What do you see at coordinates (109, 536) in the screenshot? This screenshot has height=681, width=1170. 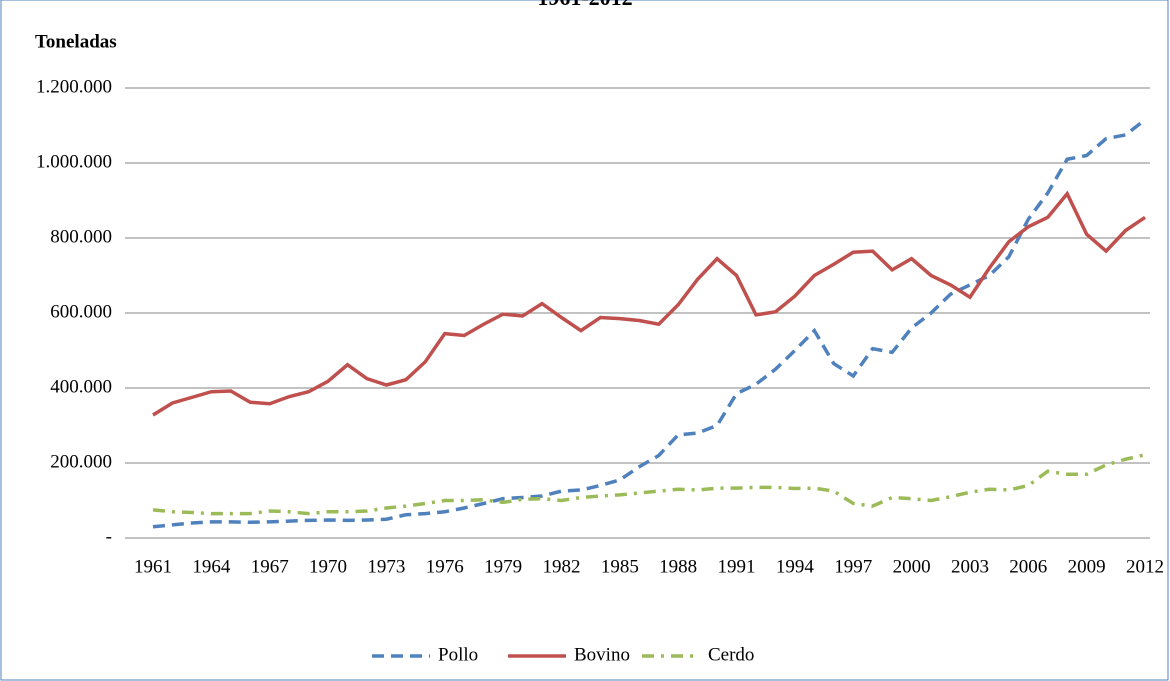 I see `y-tick-label: -` at bounding box center [109, 536].